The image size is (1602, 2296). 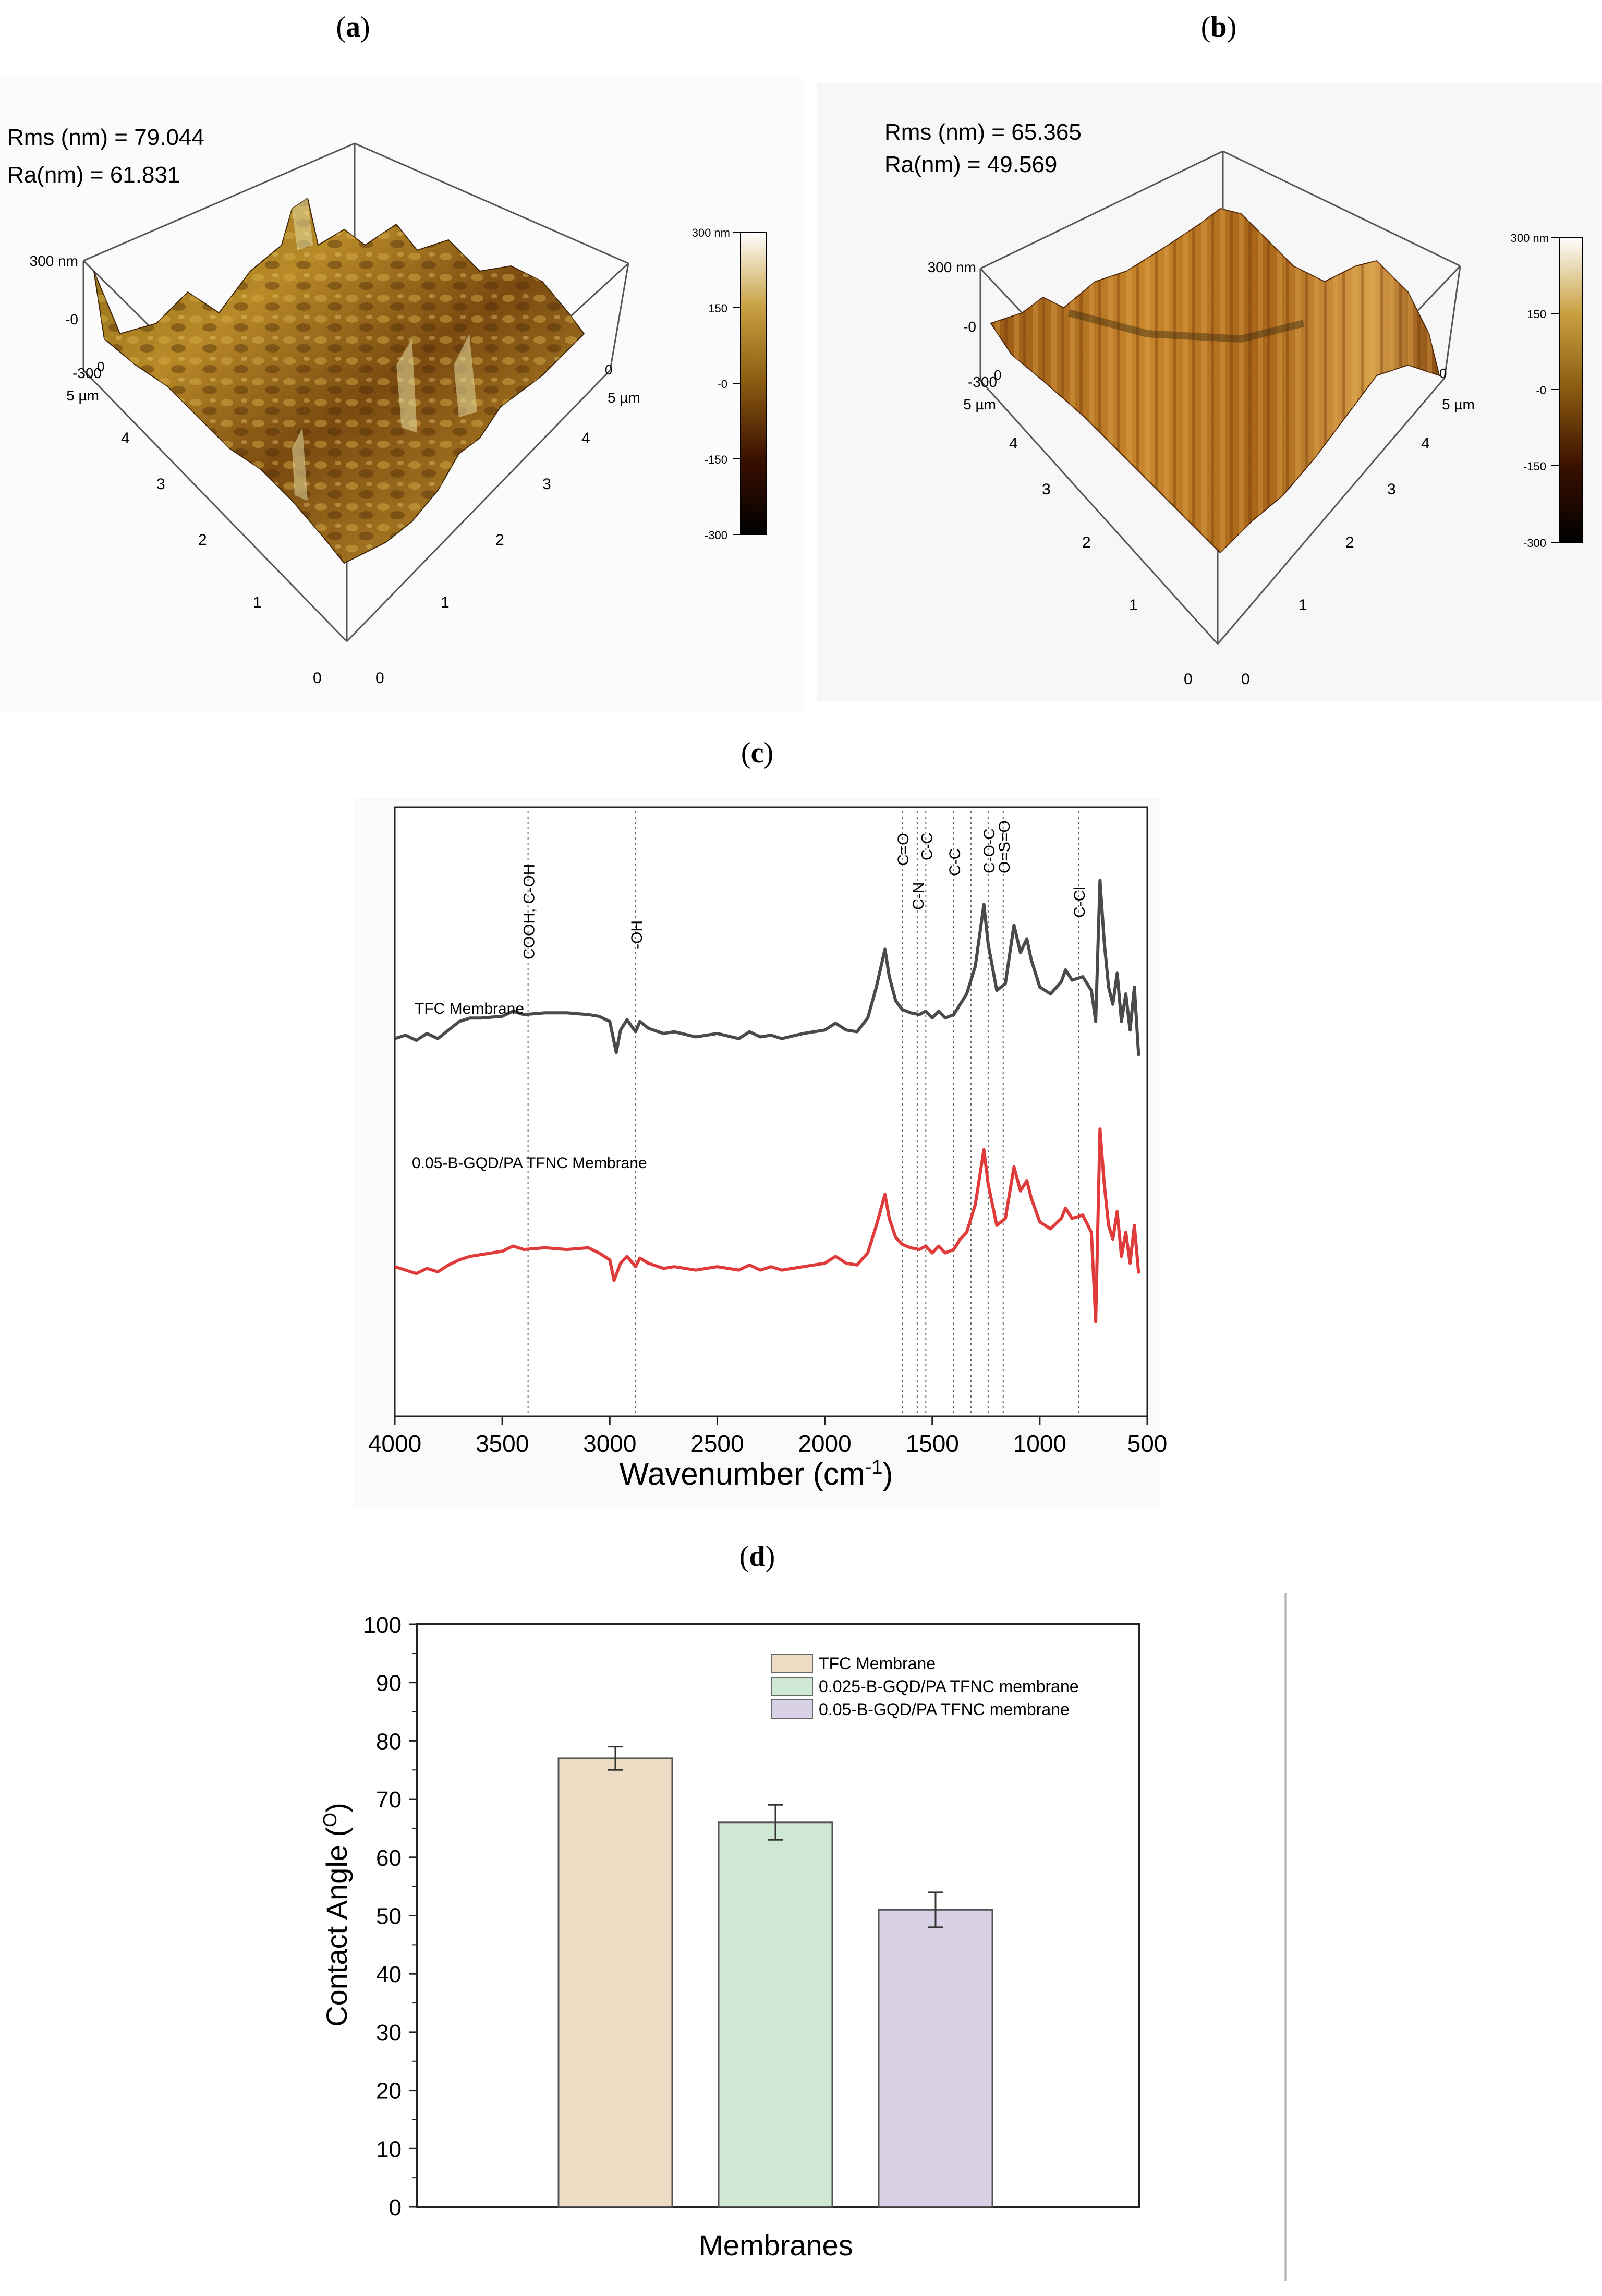 I want to click on afm-a-colorbar, so click(x=753, y=383).